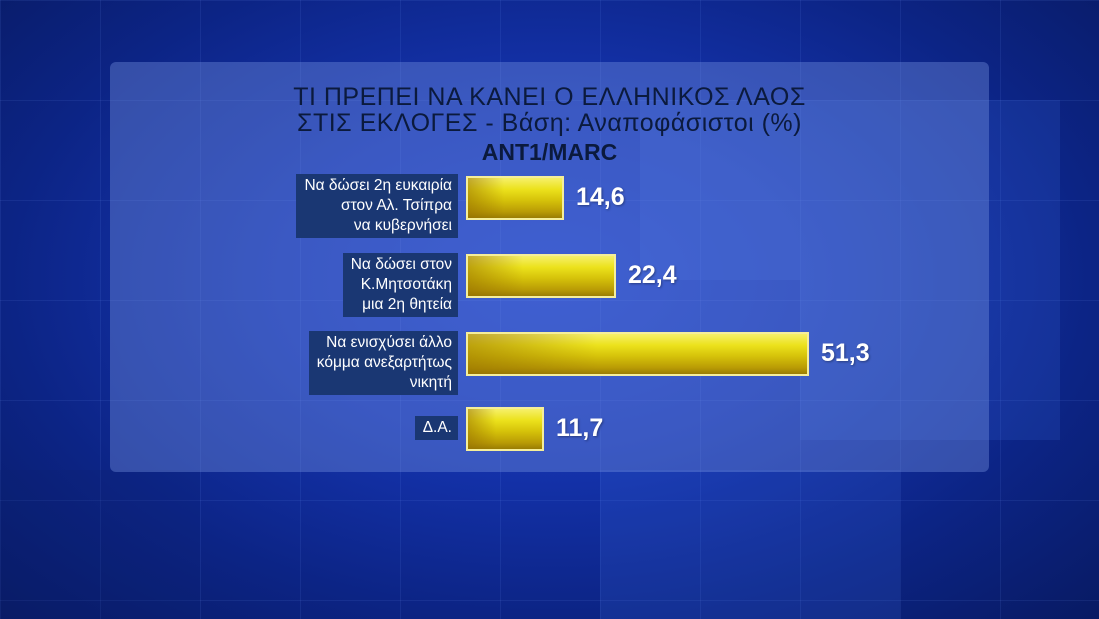 The height and width of the screenshot is (619, 1099). I want to click on bar-value-label: 22,4, so click(652, 275).